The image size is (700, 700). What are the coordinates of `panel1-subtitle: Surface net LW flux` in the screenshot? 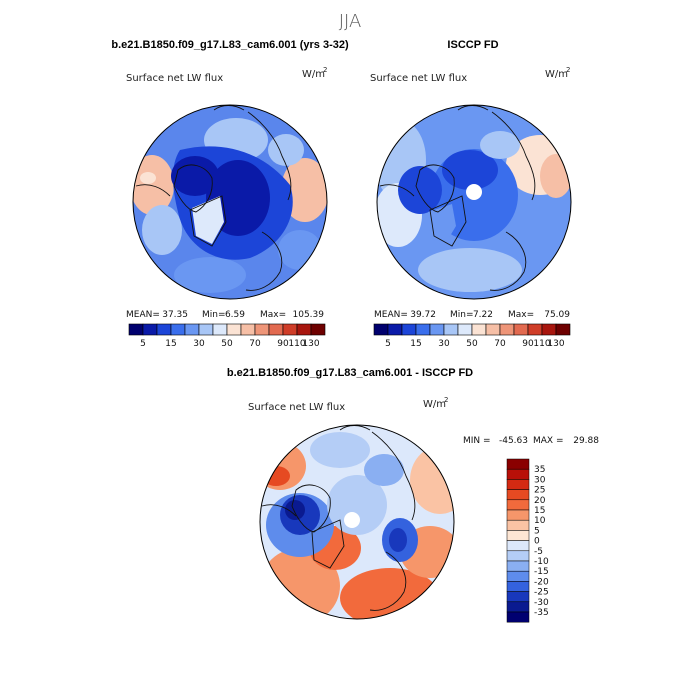 It's located at (174, 78).